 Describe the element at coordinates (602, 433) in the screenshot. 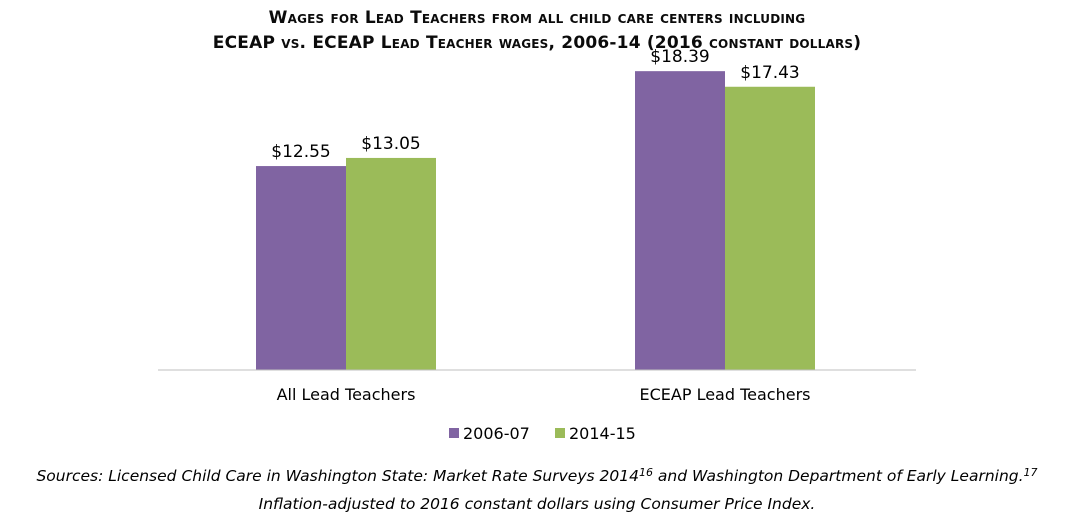

I see `legend-label-1: 2014-15` at that location.